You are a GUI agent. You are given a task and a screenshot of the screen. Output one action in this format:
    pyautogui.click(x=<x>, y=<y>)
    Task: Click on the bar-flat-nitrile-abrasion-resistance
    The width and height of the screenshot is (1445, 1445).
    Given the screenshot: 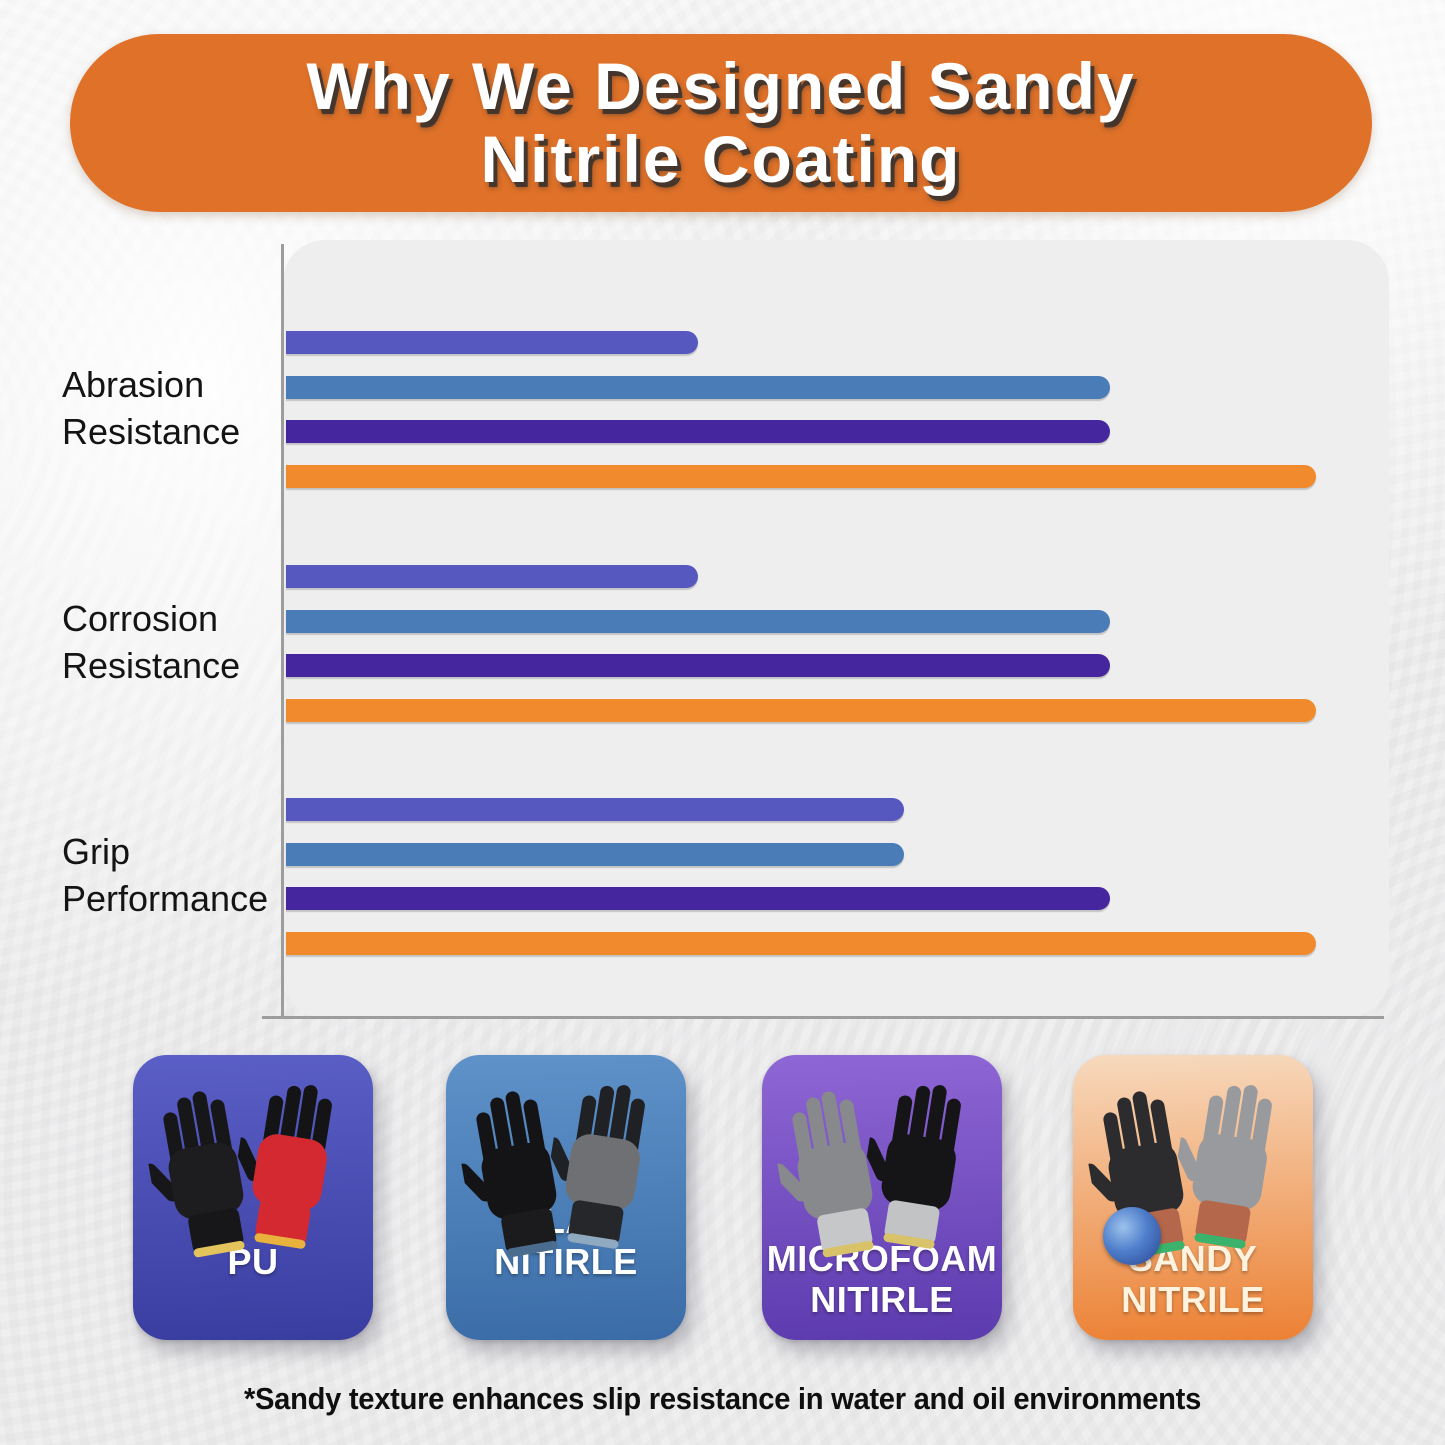 What is the action you would take?
    pyautogui.click(x=698, y=387)
    